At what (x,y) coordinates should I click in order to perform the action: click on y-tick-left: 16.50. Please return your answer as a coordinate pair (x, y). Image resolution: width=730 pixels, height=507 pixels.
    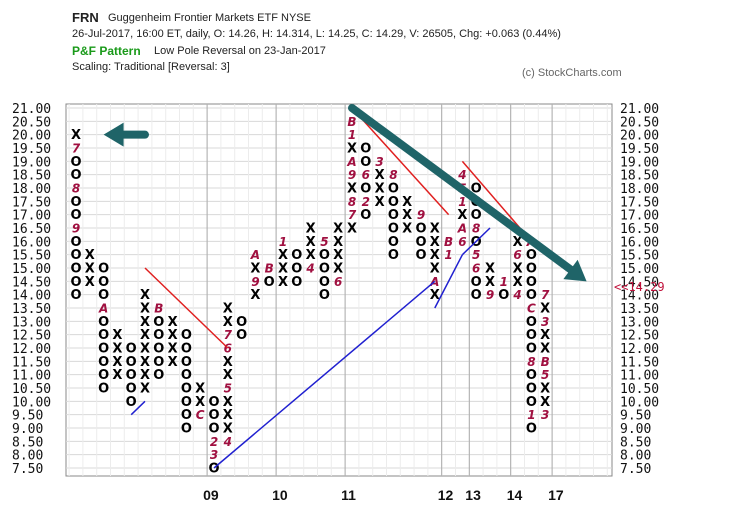
    Looking at the image, I should click on (31, 229).